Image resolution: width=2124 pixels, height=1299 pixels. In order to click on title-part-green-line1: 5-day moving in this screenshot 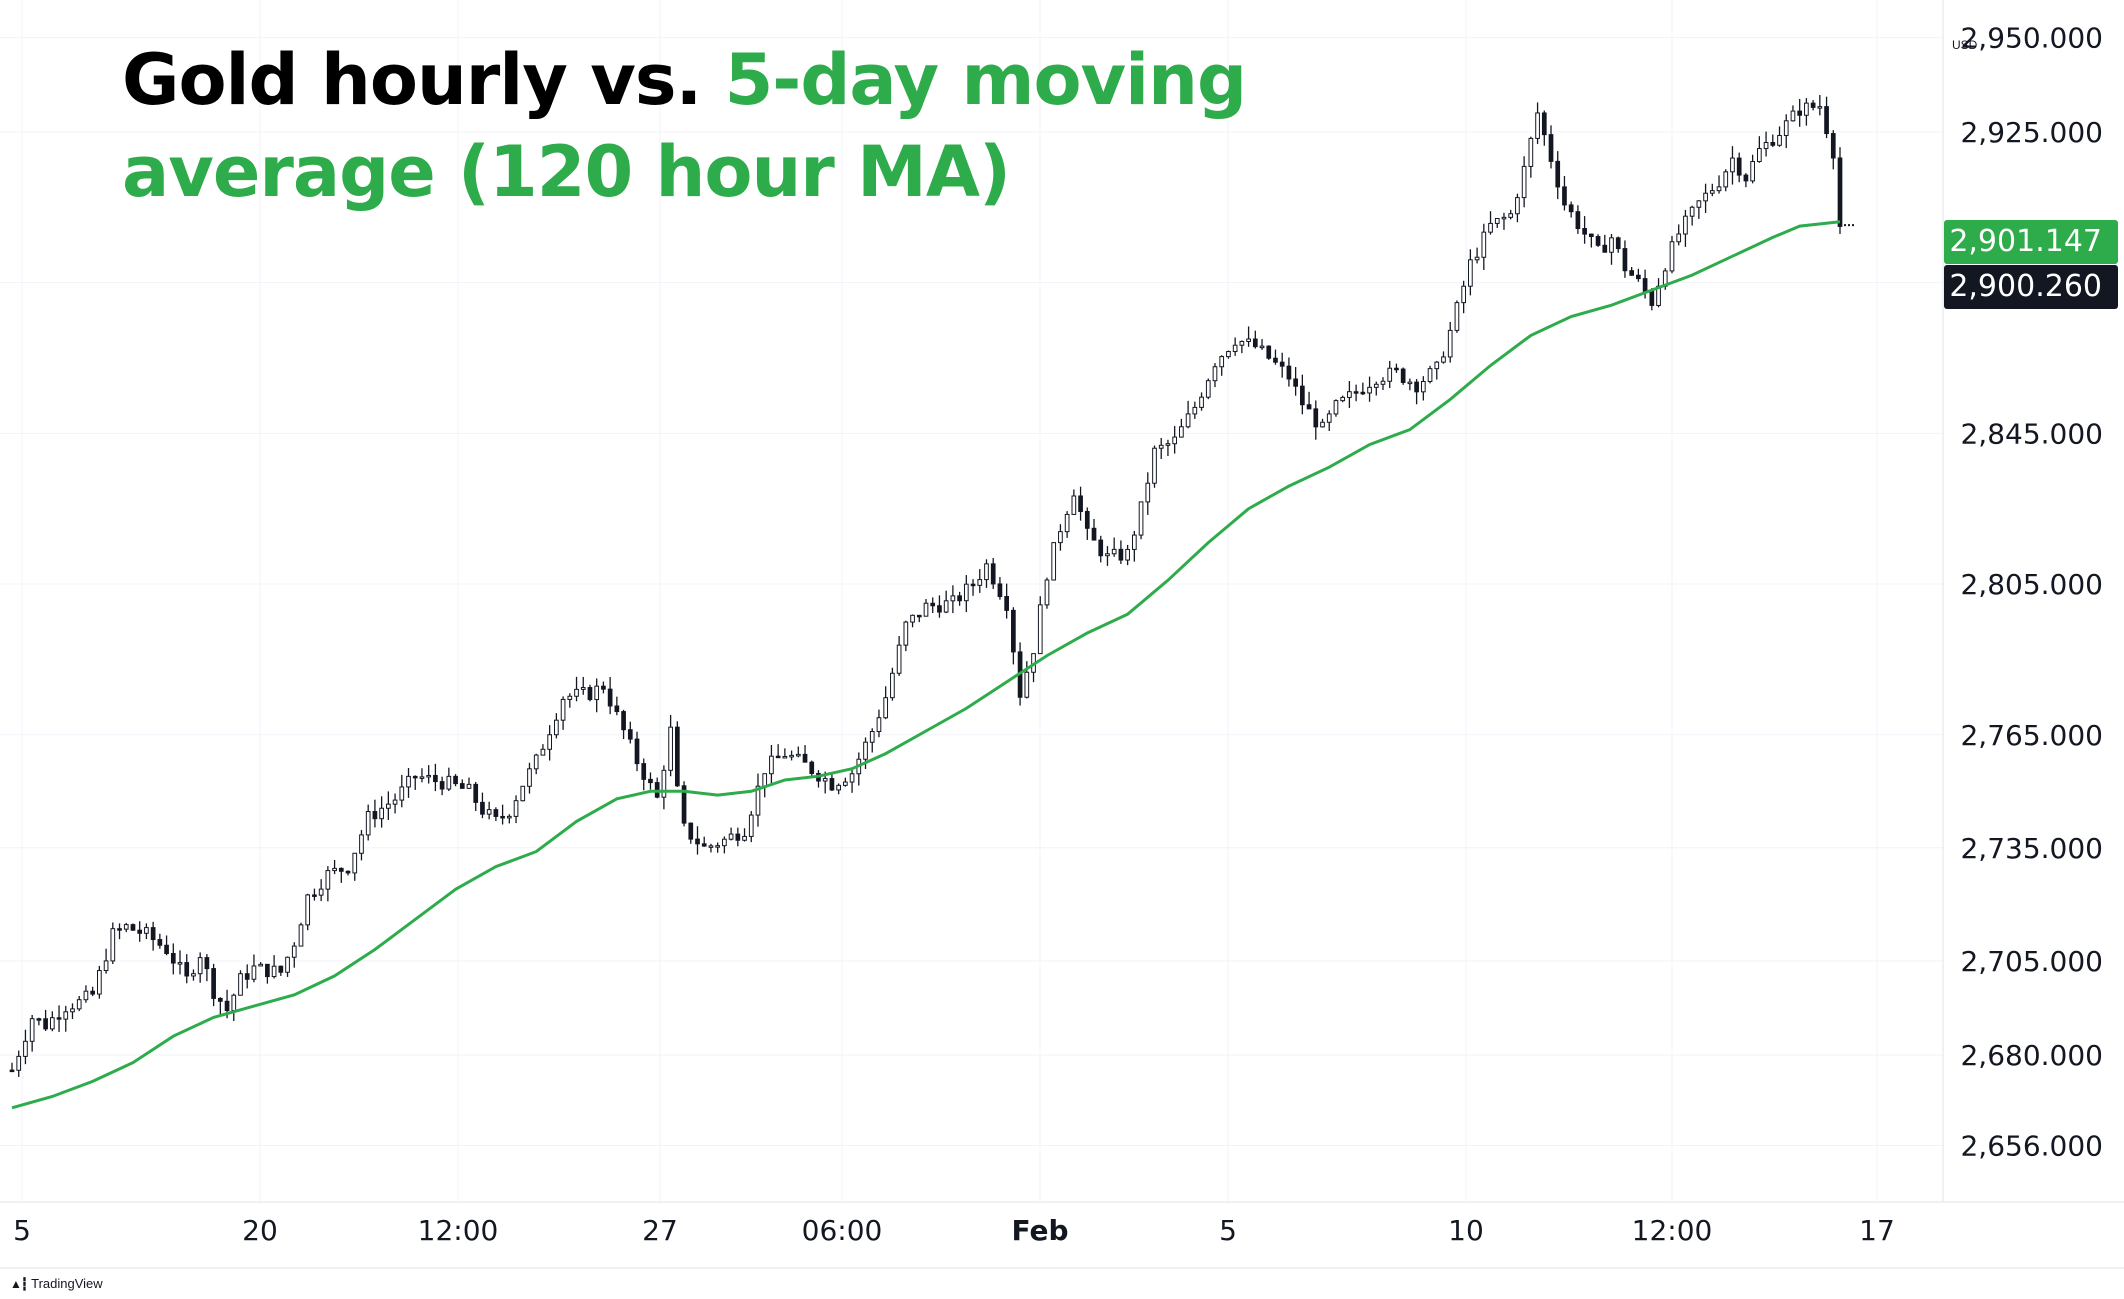, I will do `click(986, 80)`.